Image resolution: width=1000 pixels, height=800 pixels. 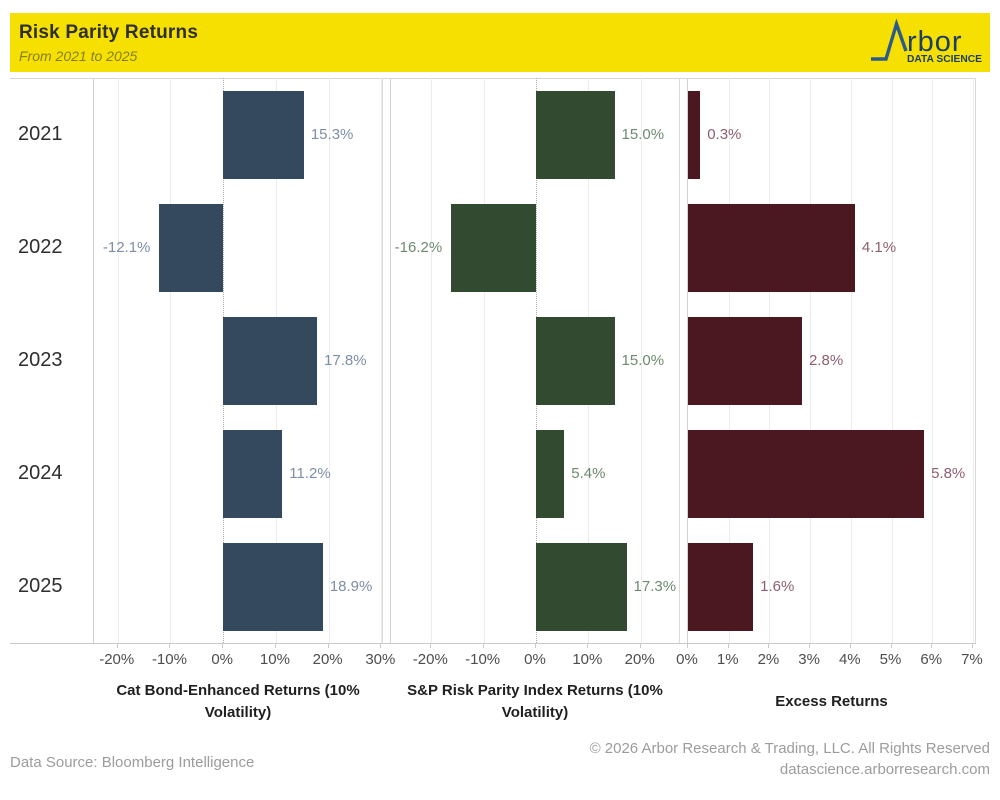 What do you see at coordinates (78, 56) in the screenshot?
I see `page-subtitle: From 2021 to 2025` at bounding box center [78, 56].